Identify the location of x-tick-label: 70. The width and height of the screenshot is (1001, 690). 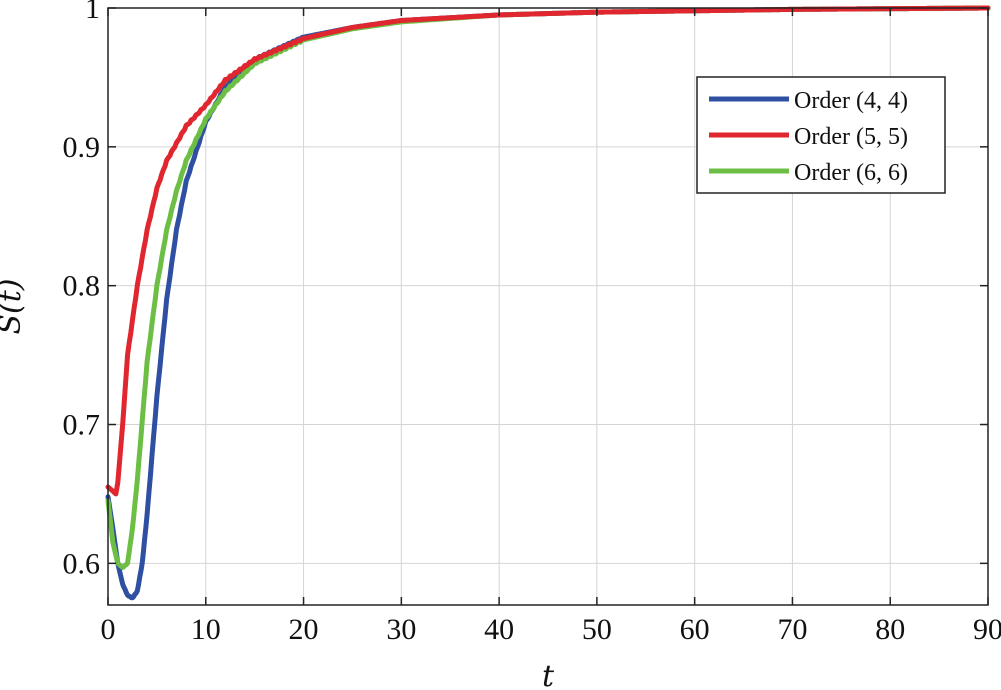
(792, 629).